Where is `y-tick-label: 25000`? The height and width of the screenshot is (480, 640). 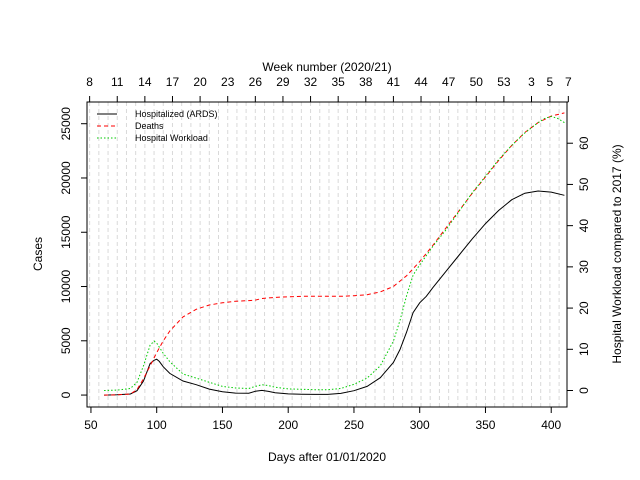 y-tick-label: 25000 is located at coordinates (66, 124).